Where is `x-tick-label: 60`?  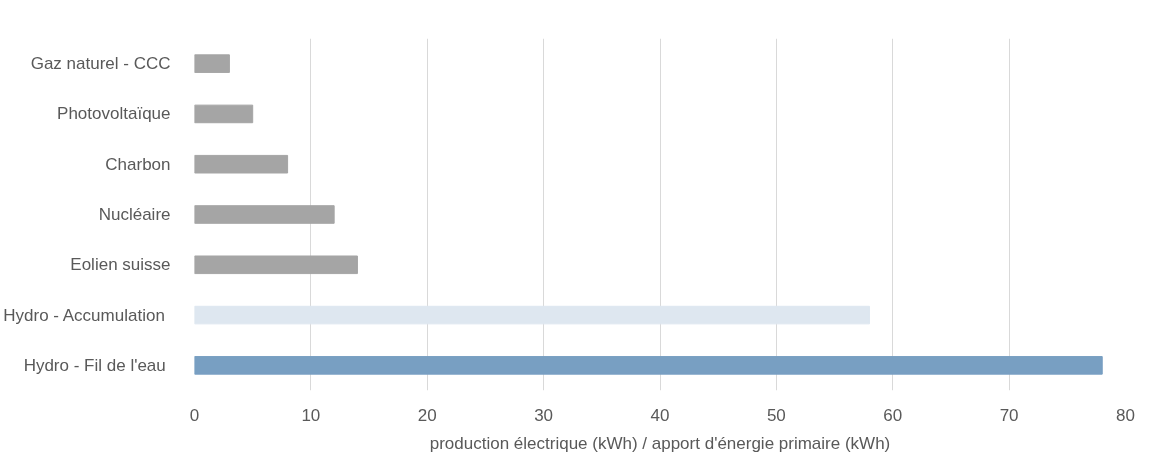 x-tick-label: 60 is located at coordinates (893, 415).